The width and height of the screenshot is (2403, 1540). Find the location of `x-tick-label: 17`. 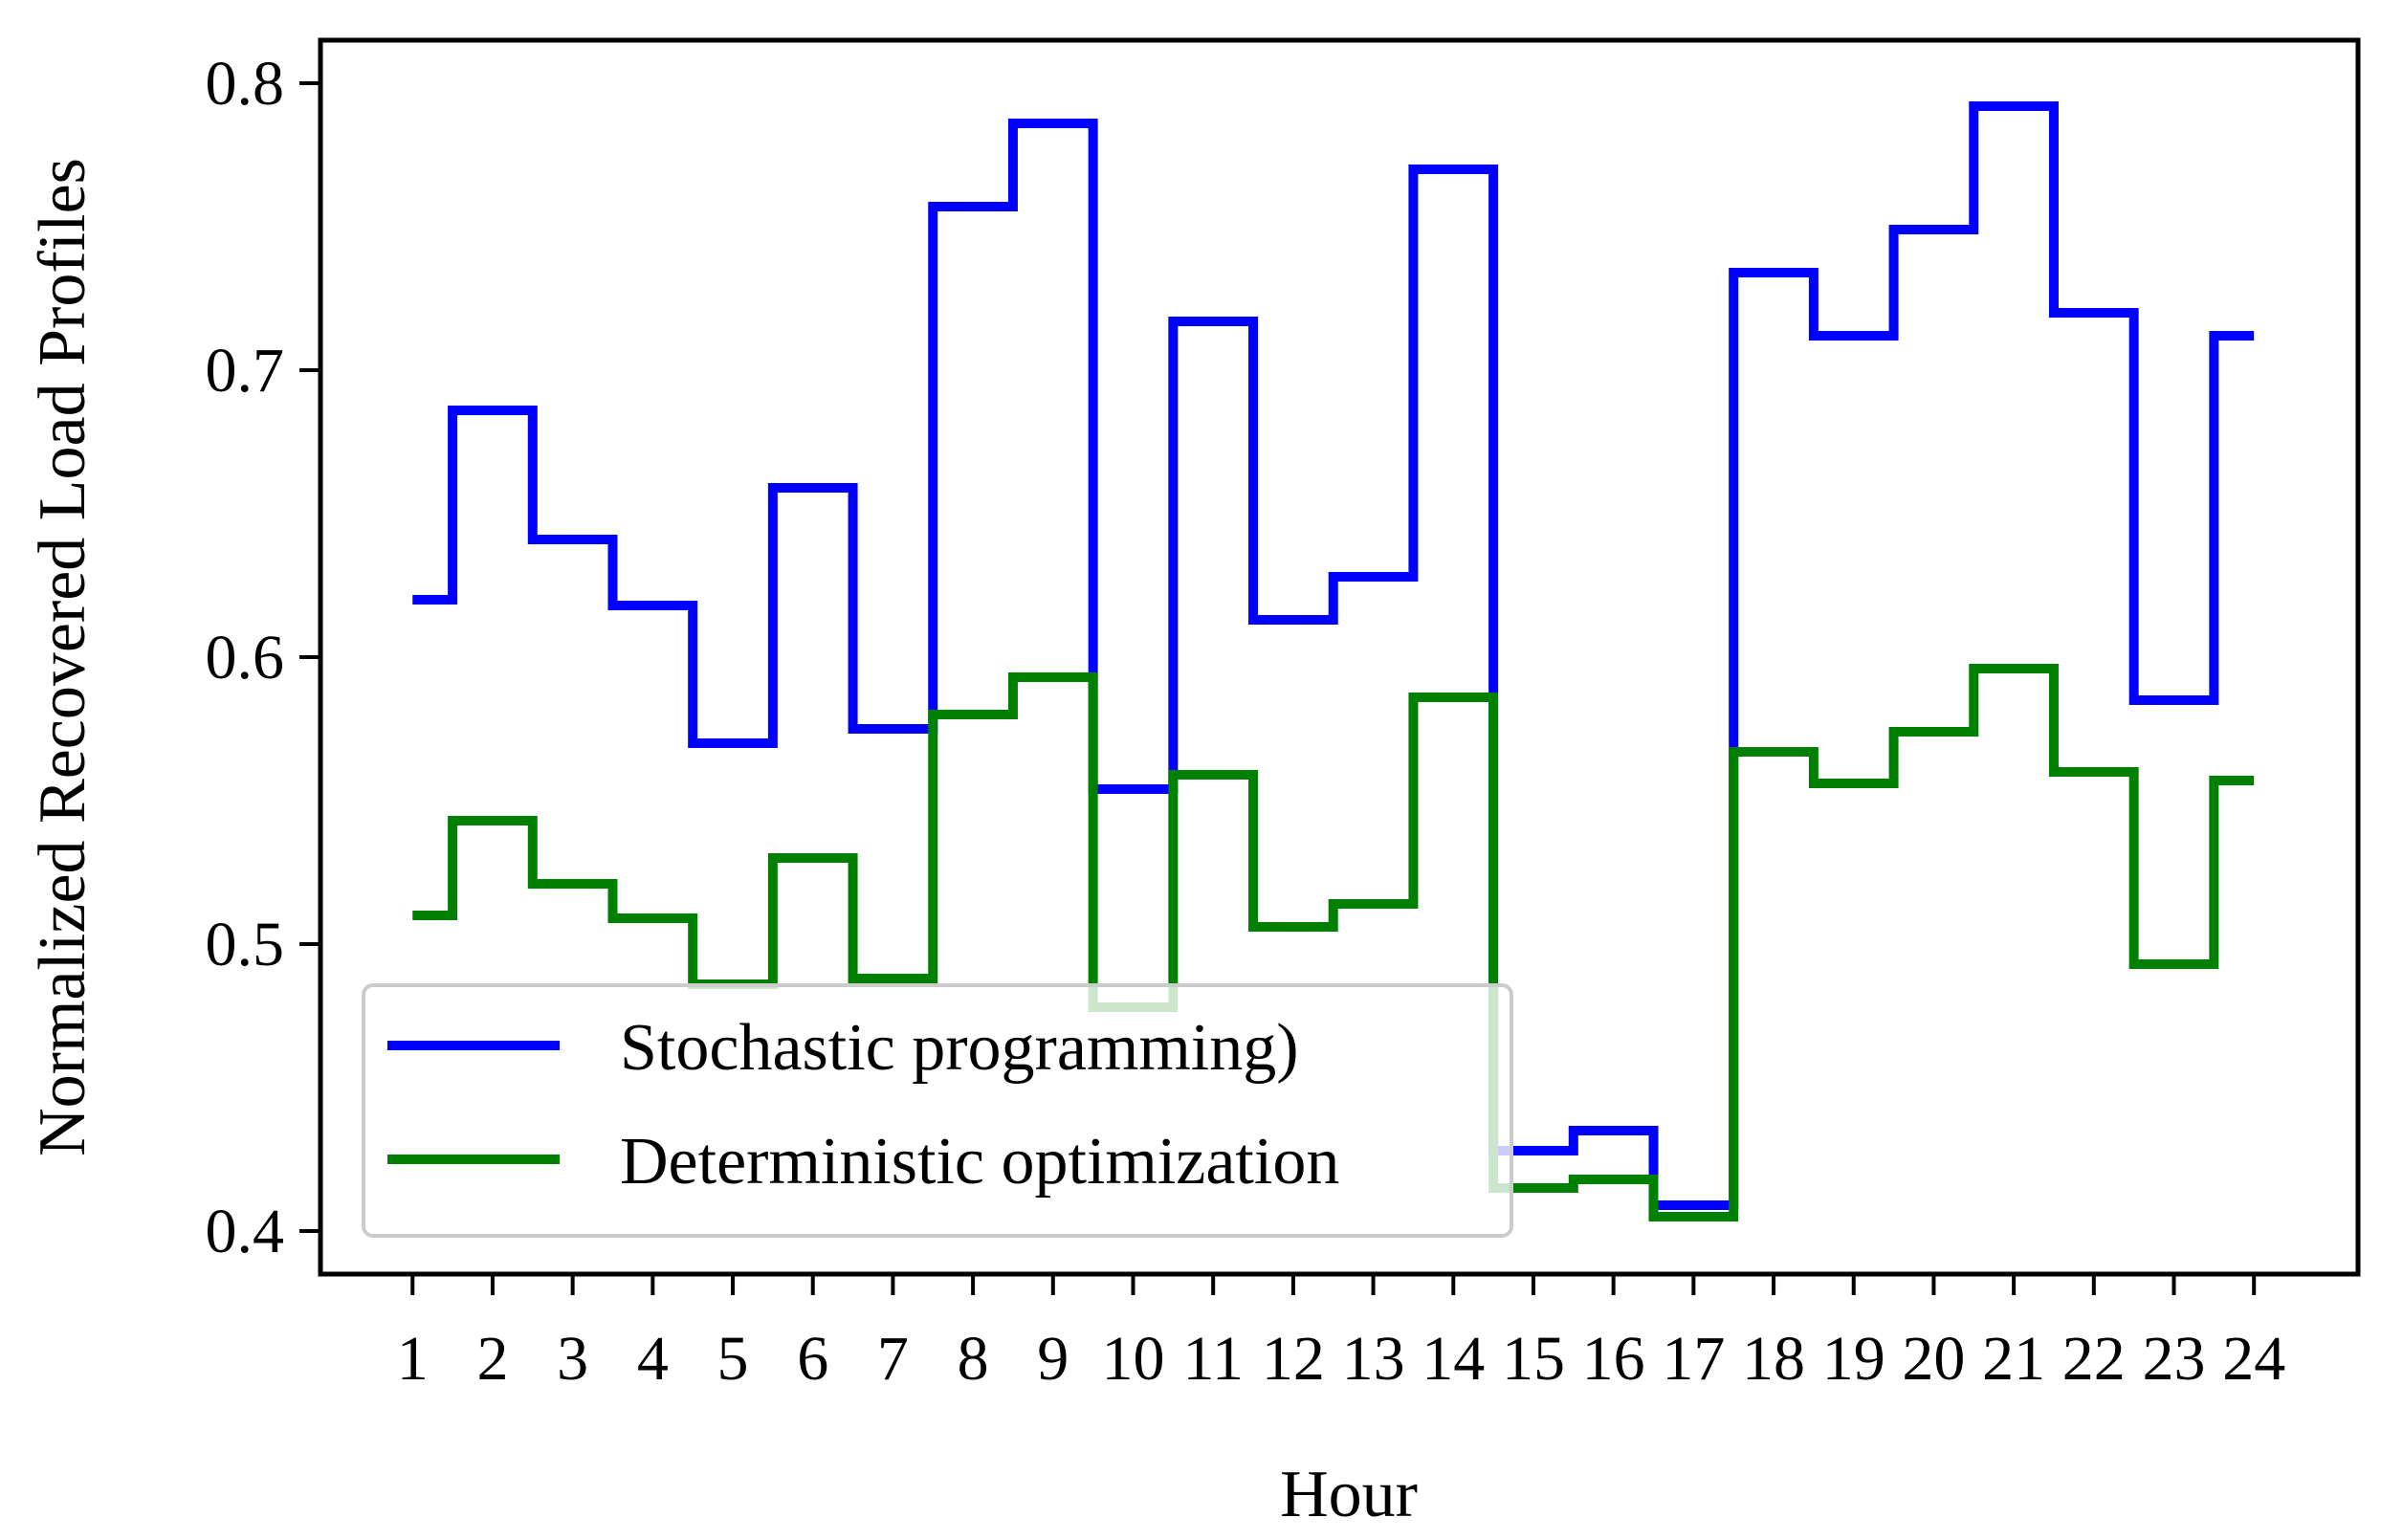

x-tick-label: 17 is located at coordinates (1693, 1359).